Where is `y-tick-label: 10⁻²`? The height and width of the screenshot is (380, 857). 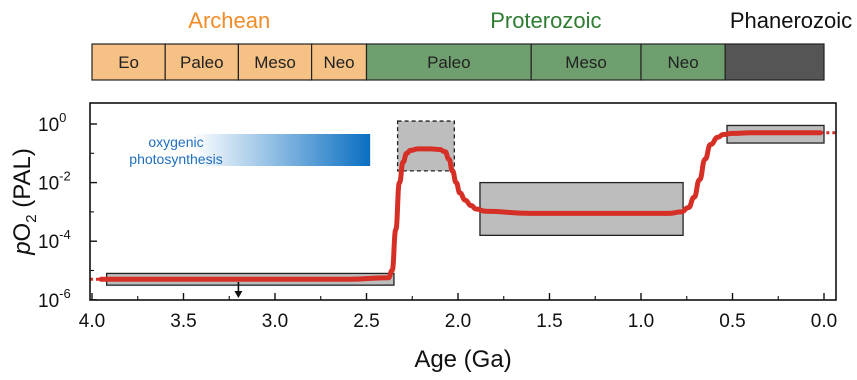
y-tick-label: 10⁻² is located at coordinates (54, 182).